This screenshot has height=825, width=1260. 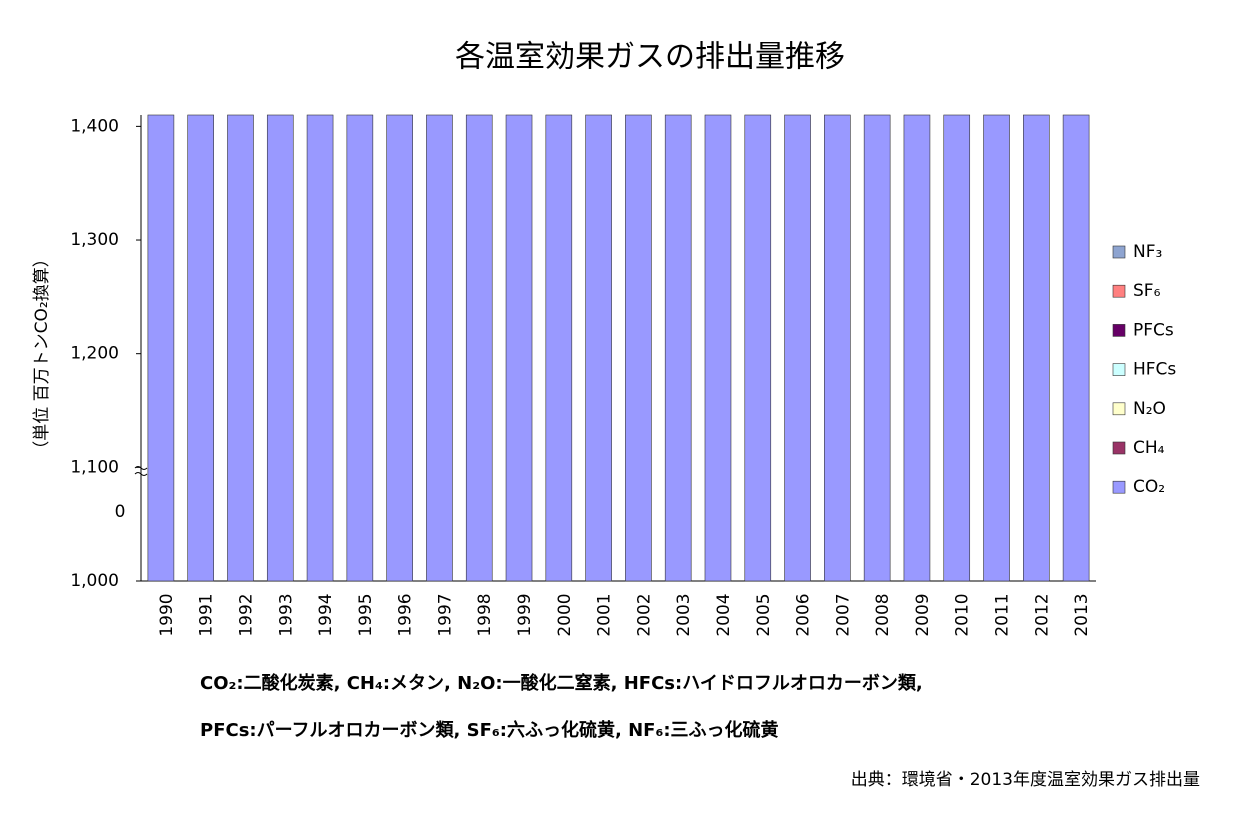 I want to click on x-tick-label: 2004, so click(x=724, y=614).